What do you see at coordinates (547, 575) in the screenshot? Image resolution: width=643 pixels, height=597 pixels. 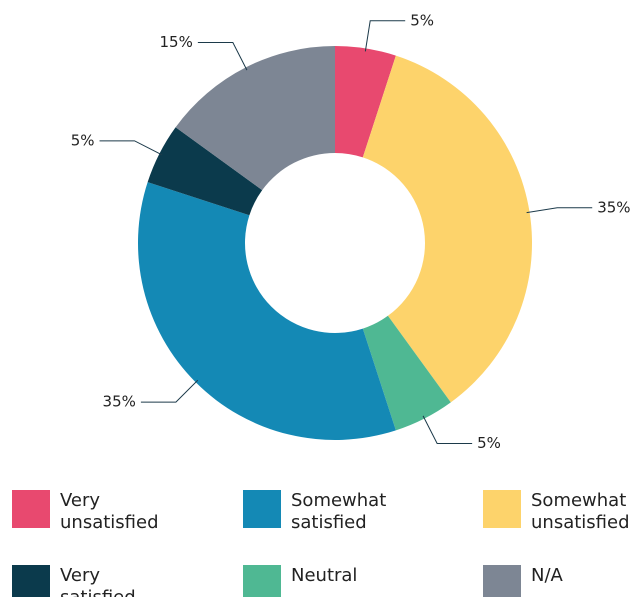 I see `legend-label: N/A` at bounding box center [547, 575].